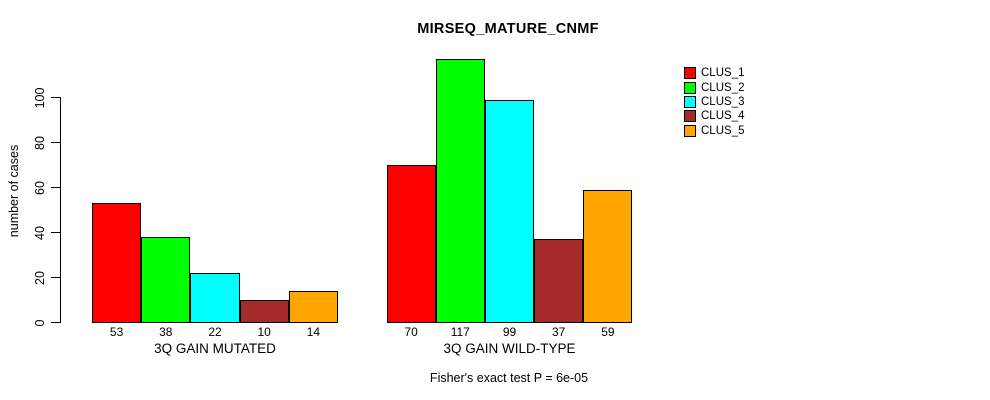 This screenshot has height=400, width=990. Describe the element at coordinates (723, 73) in the screenshot. I see `legend-label-clus-1: CLUS_1` at that location.